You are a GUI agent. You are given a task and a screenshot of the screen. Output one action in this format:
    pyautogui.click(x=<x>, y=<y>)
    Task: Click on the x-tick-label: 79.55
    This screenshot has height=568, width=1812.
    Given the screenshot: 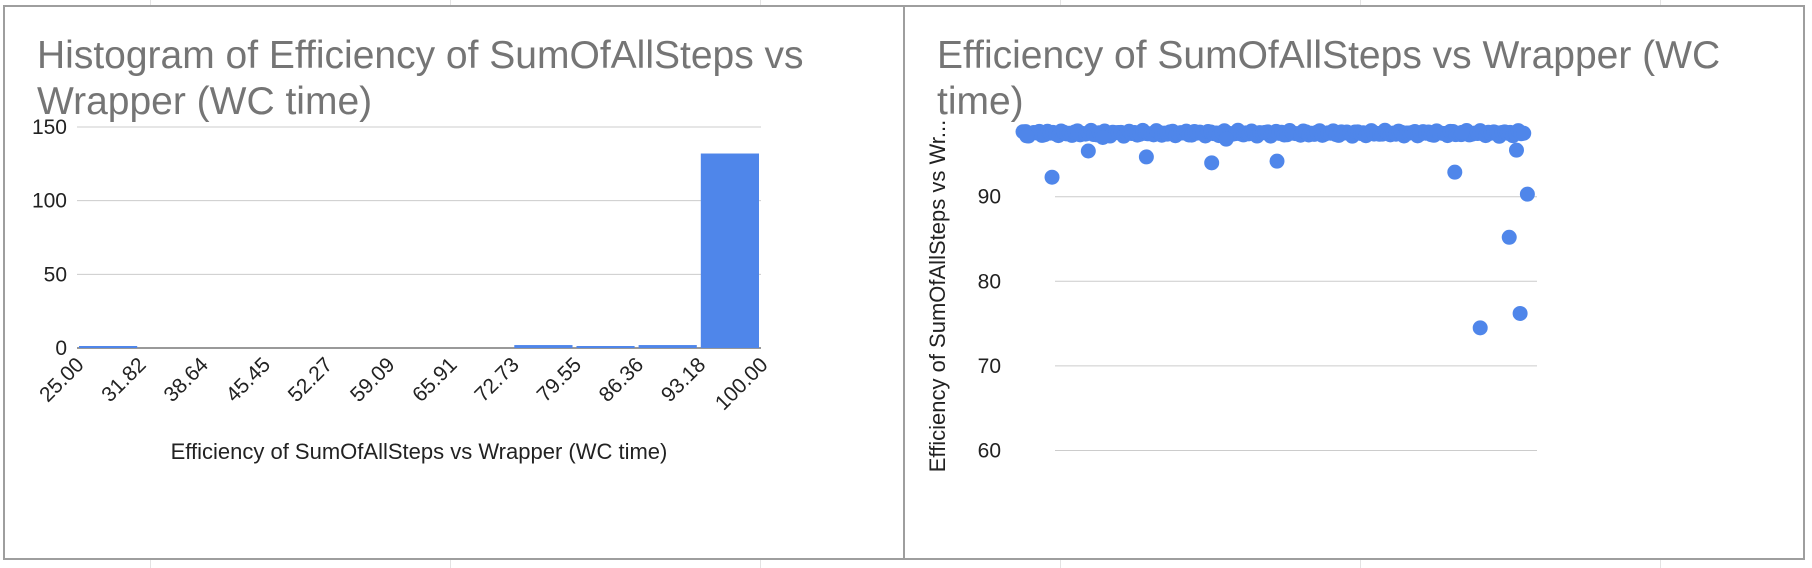 What is the action you would take?
    pyautogui.click(x=559, y=379)
    